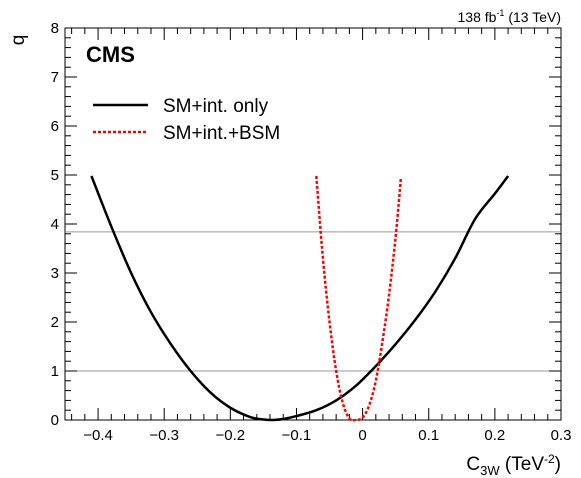 This screenshot has width=581, height=478. Describe the element at coordinates (428, 435) in the screenshot. I see `x-tick-label: 0.1` at that location.